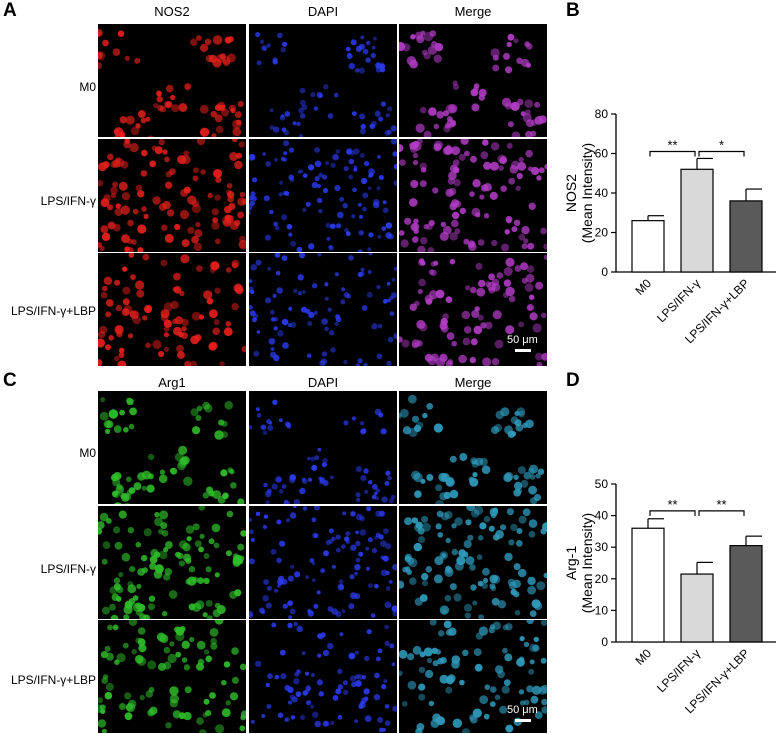 The height and width of the screenshot is (734, 782). Describe the element at coordinates (87, 87) in the screenshot. I see `row-label-m0: M0` at that location.